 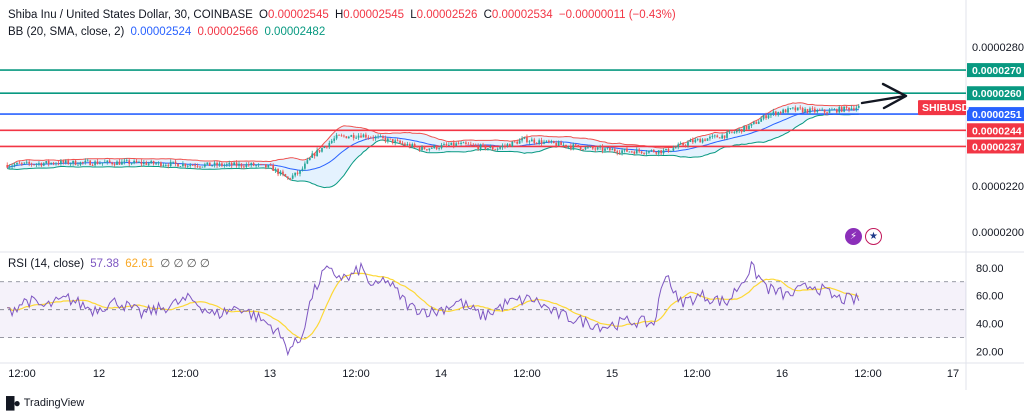 I want to click on close-label: C, so click(x=487, y=15).